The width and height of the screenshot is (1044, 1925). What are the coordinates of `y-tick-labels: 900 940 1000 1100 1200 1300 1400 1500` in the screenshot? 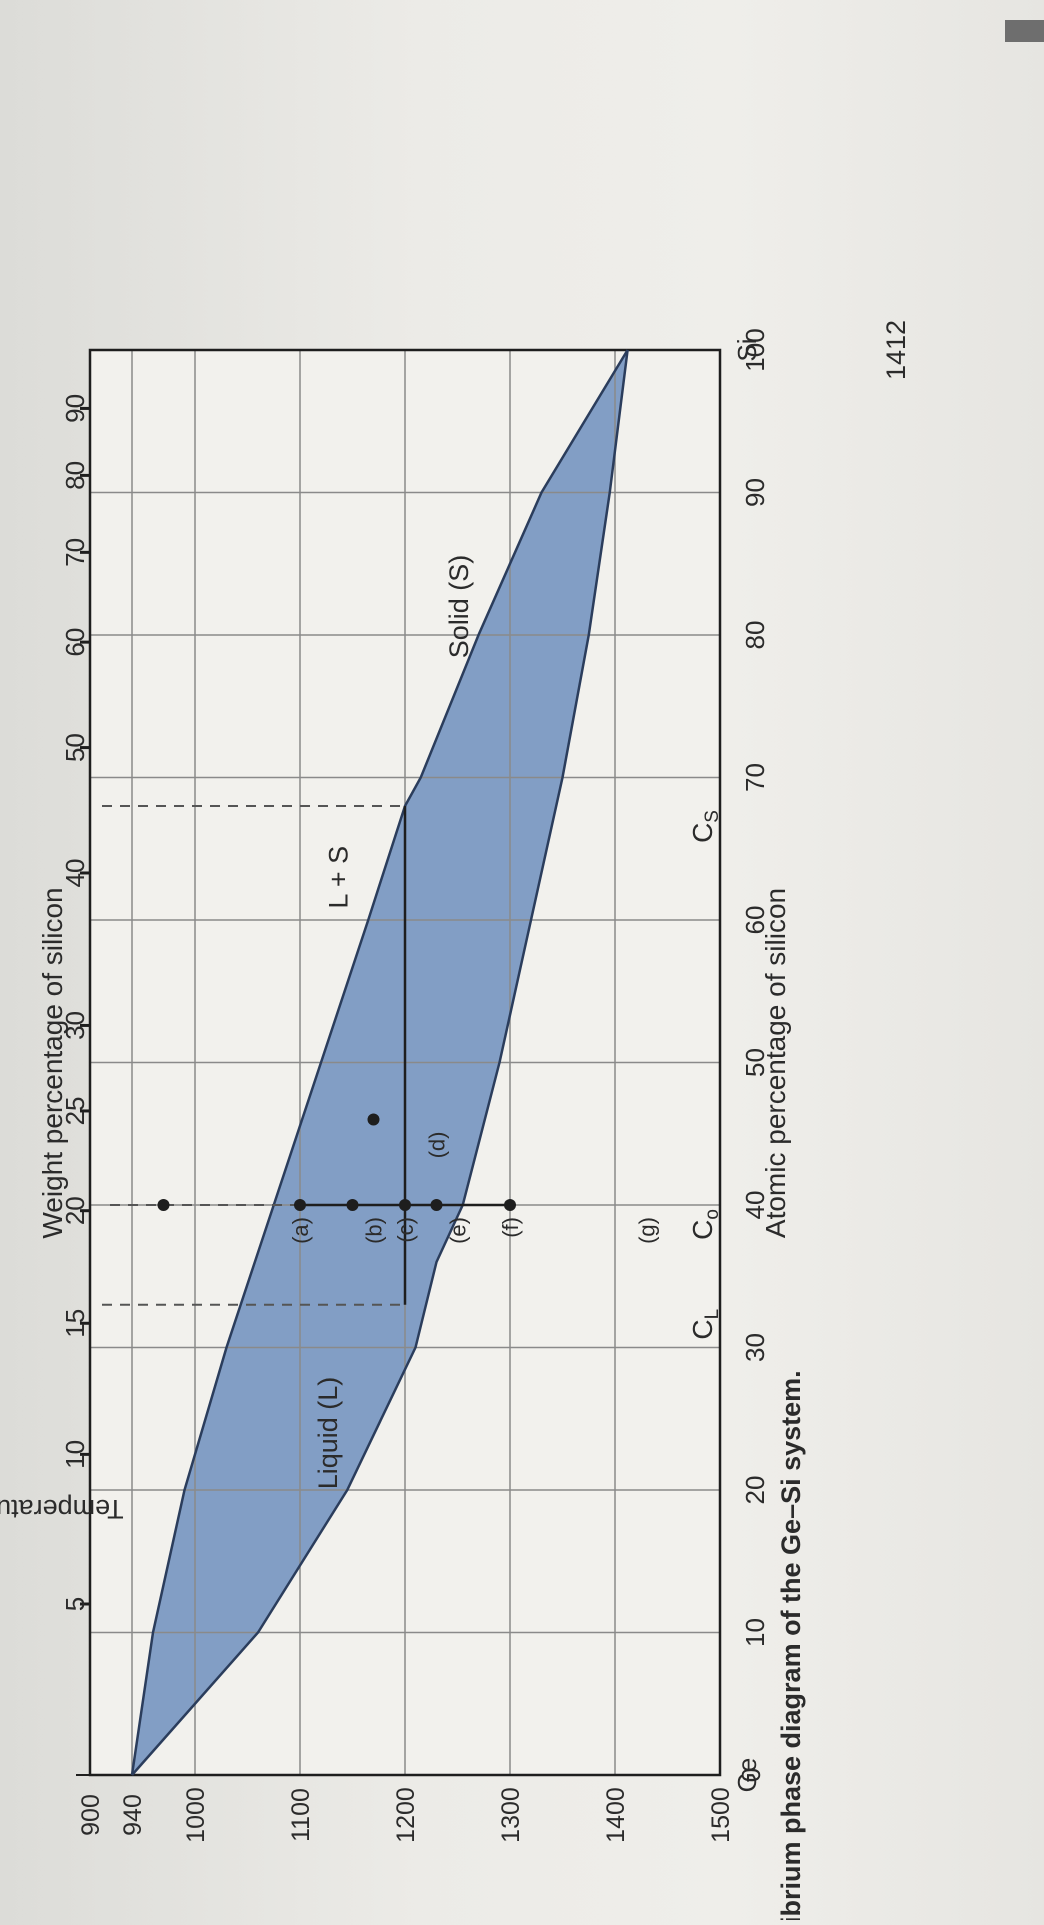 It's located at (406, 1815).